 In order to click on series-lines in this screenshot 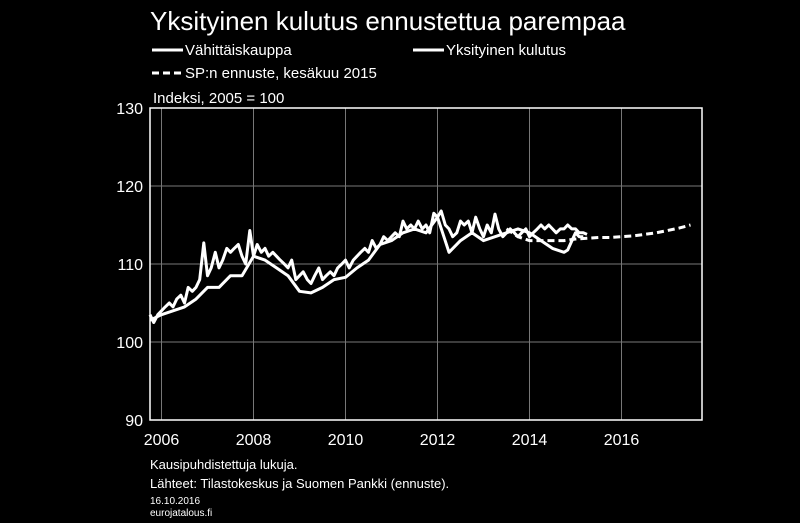, I will do `click(419, 266)`.